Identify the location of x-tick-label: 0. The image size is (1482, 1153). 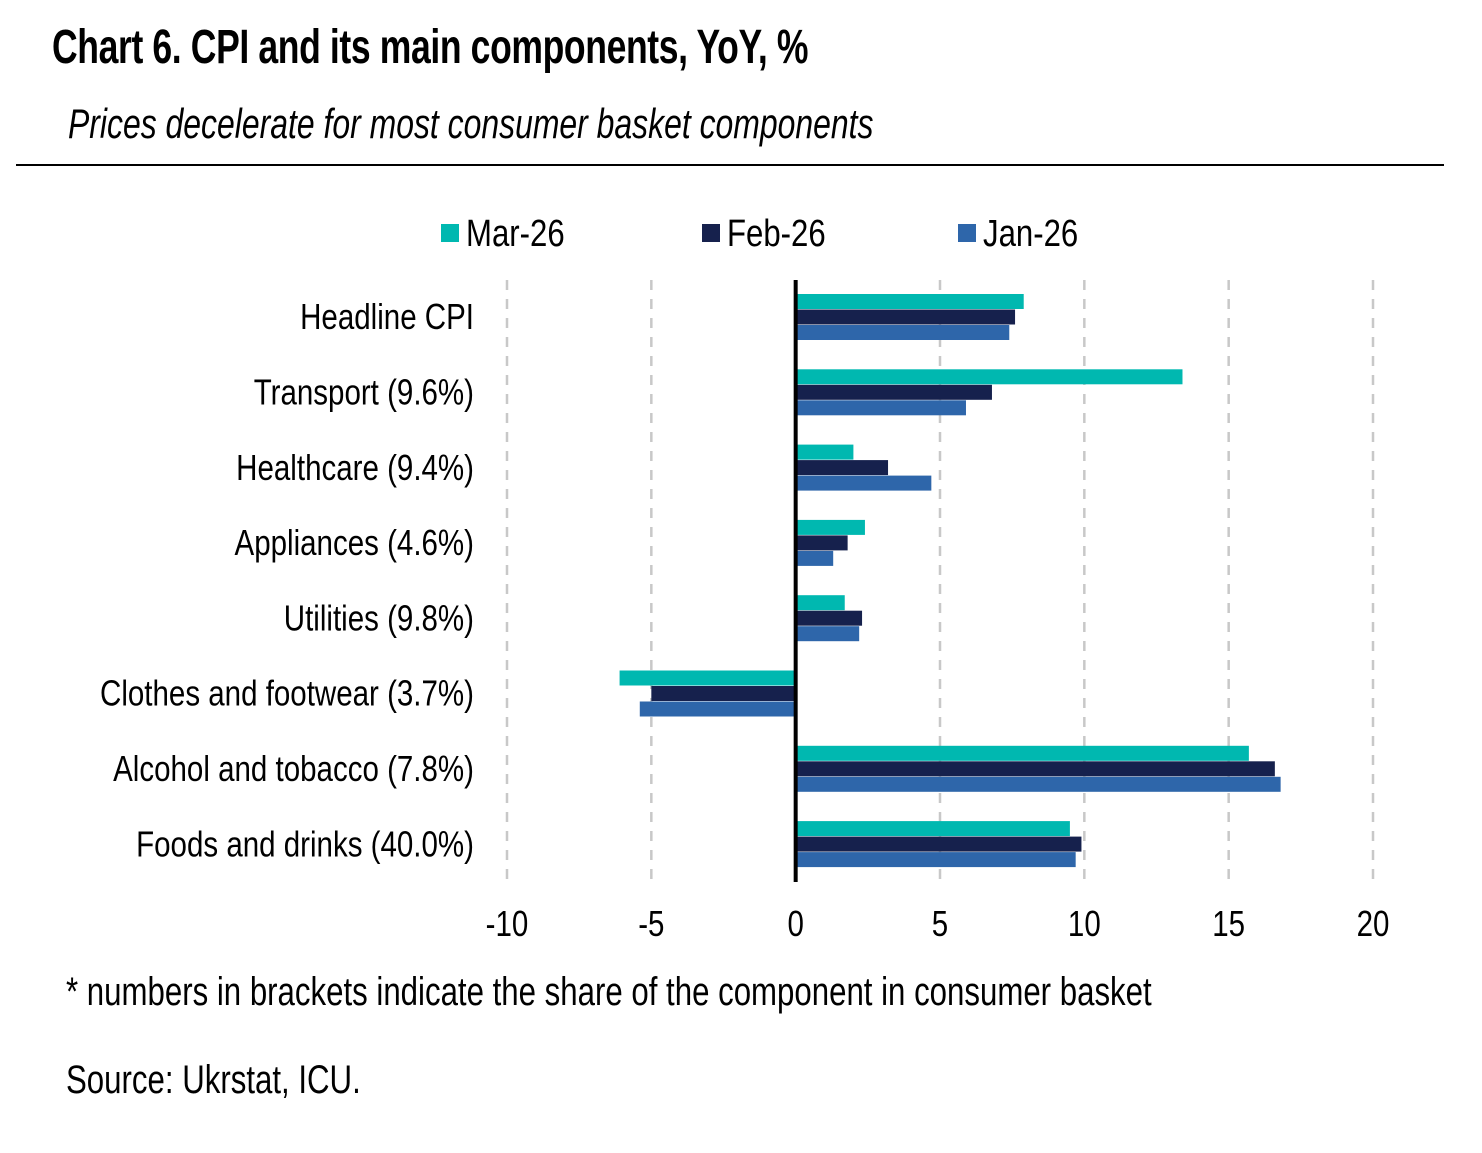
(795, 923).